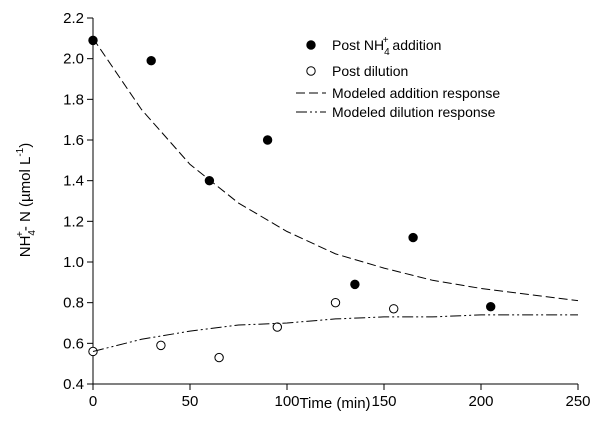  I want to click on label-part: -1, so click(20, 151).